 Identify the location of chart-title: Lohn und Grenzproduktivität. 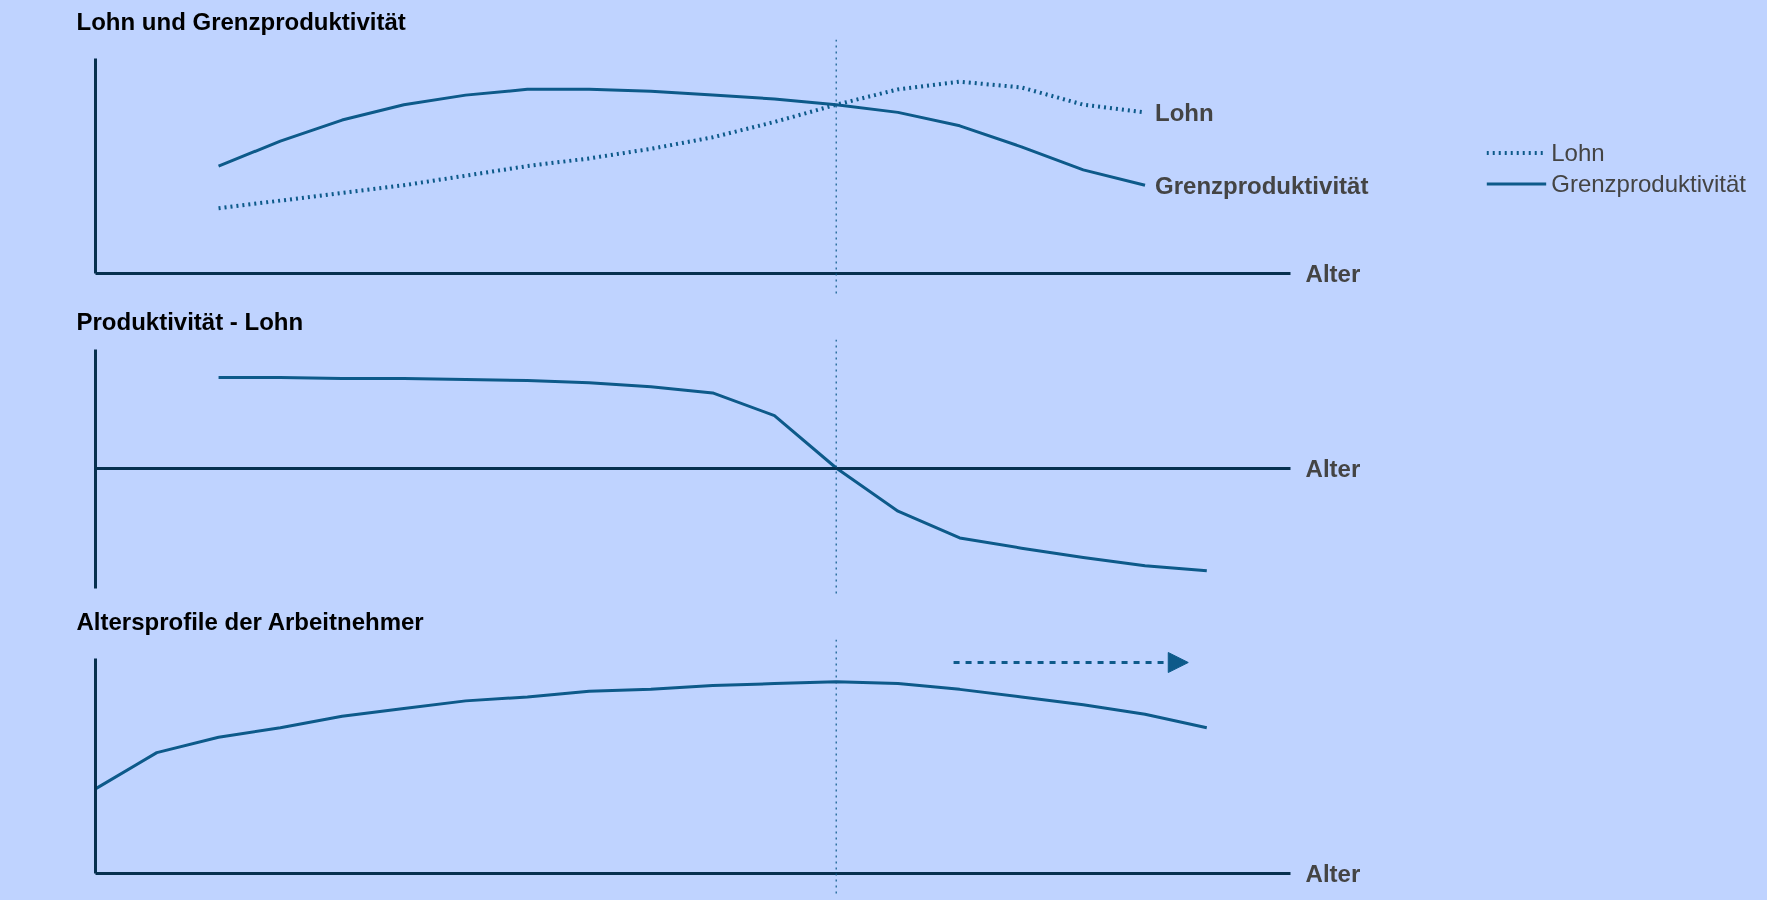
(241, 21).